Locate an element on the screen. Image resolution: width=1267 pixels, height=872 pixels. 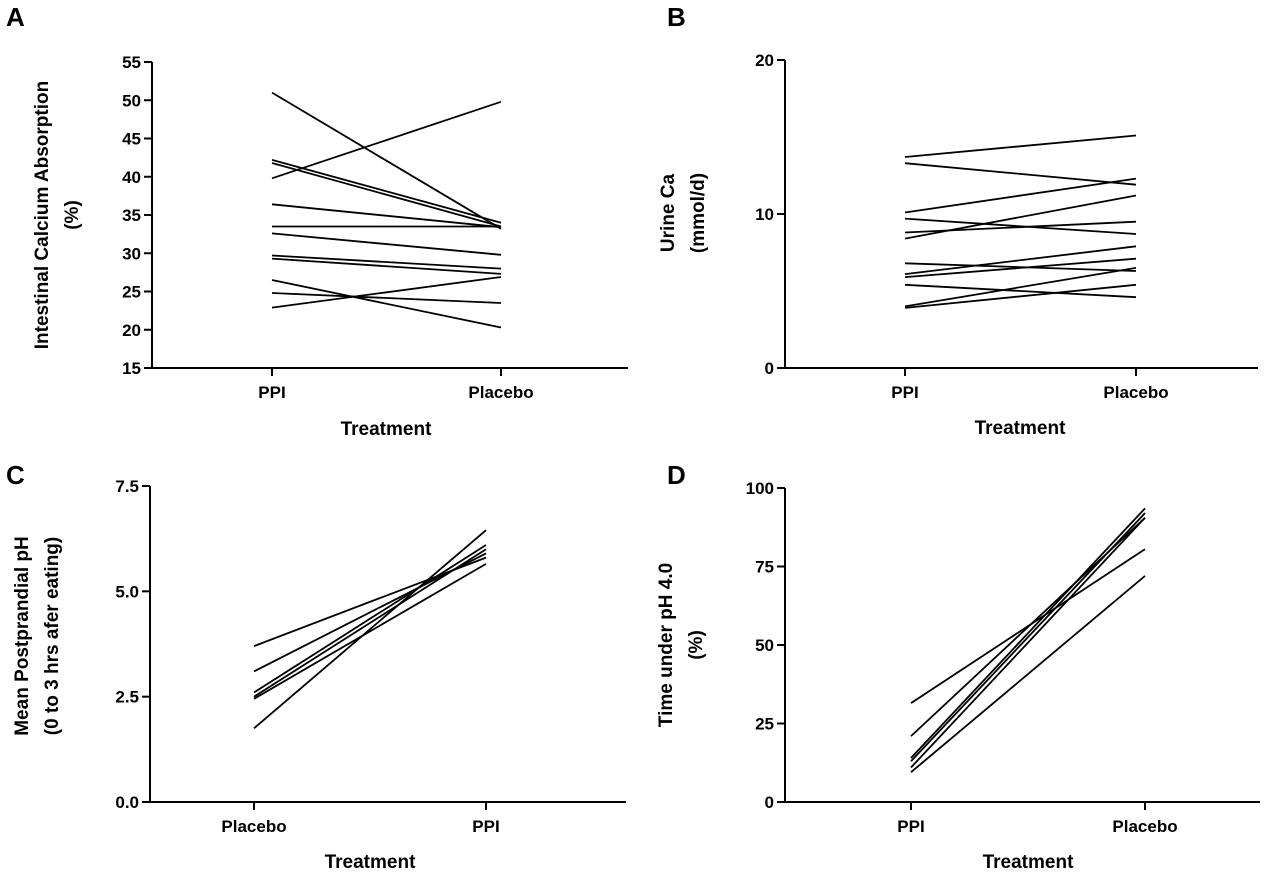
y-tick-label: 40 is located at coordinates (131, 177).